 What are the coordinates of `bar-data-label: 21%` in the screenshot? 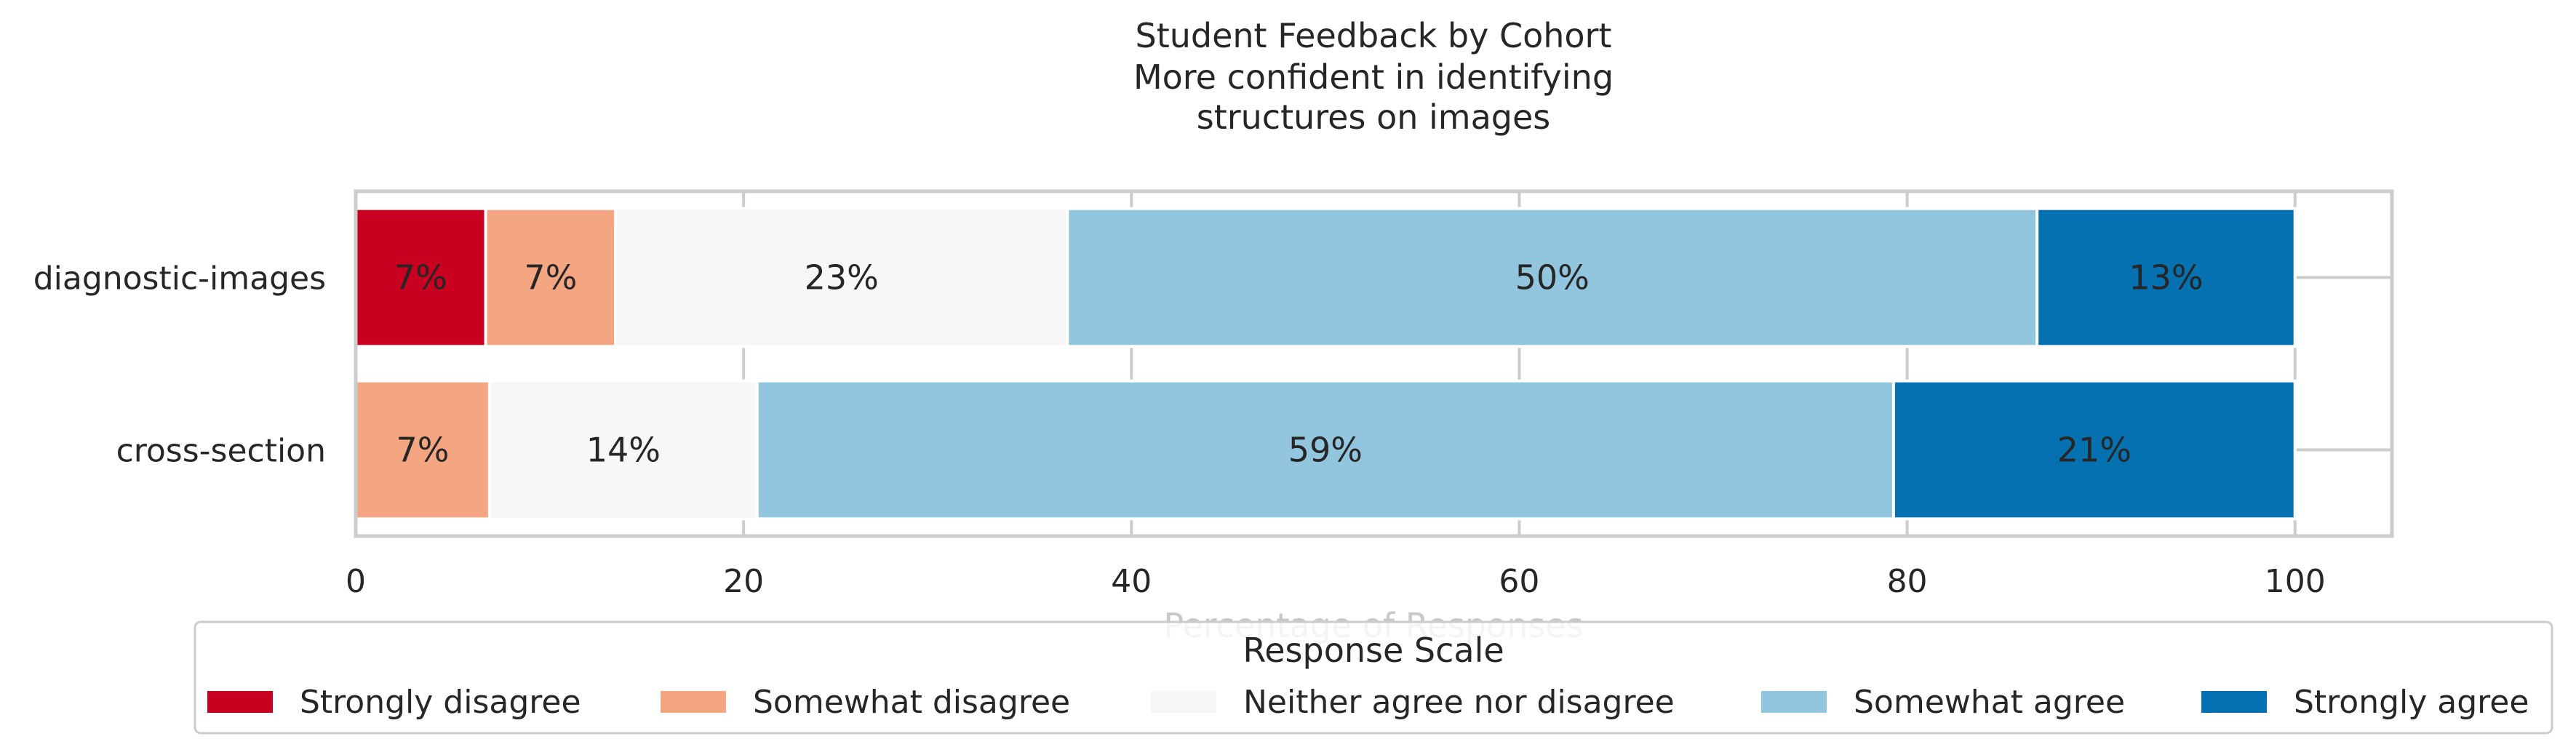 It's located at (2094, 450).